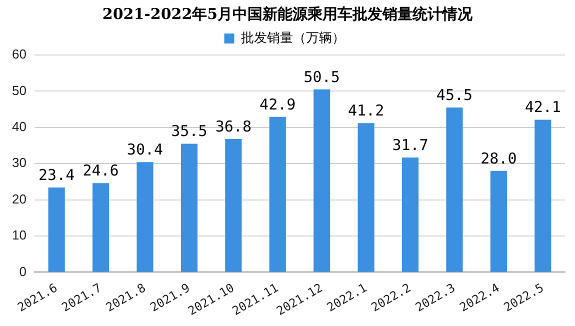 The width and height of the screenshot is (575, 326). What do you see at coordinates (366, 110) in the screenshot?
I see `data-label: 41.2` at bounding box center [366, 110].